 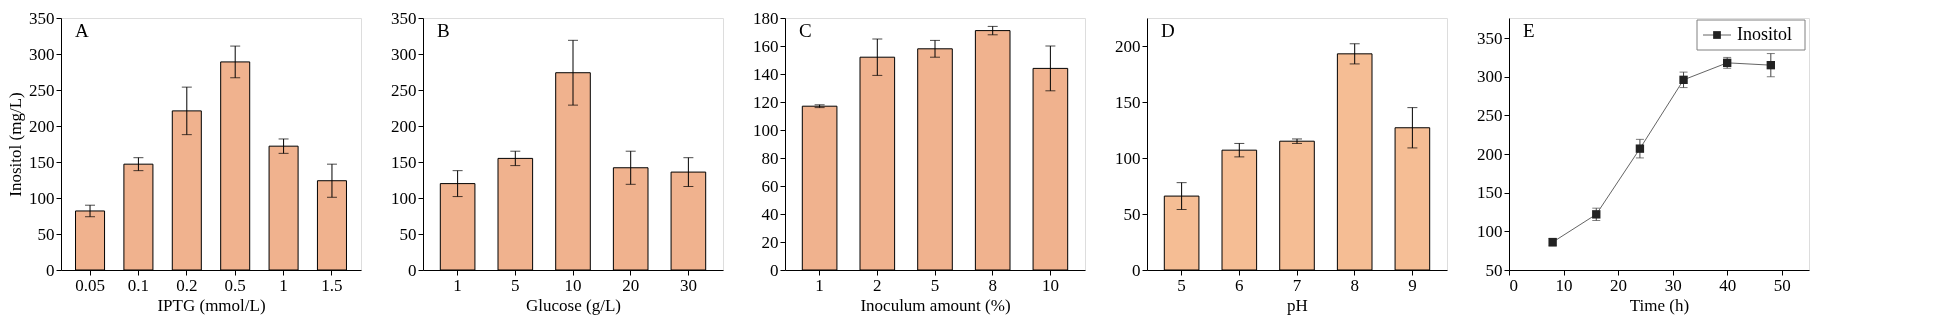 What do you see at coordinates (766, 46) in the screenshot?
I see `y-tick-label: 160` at bounding box center [766, 46].